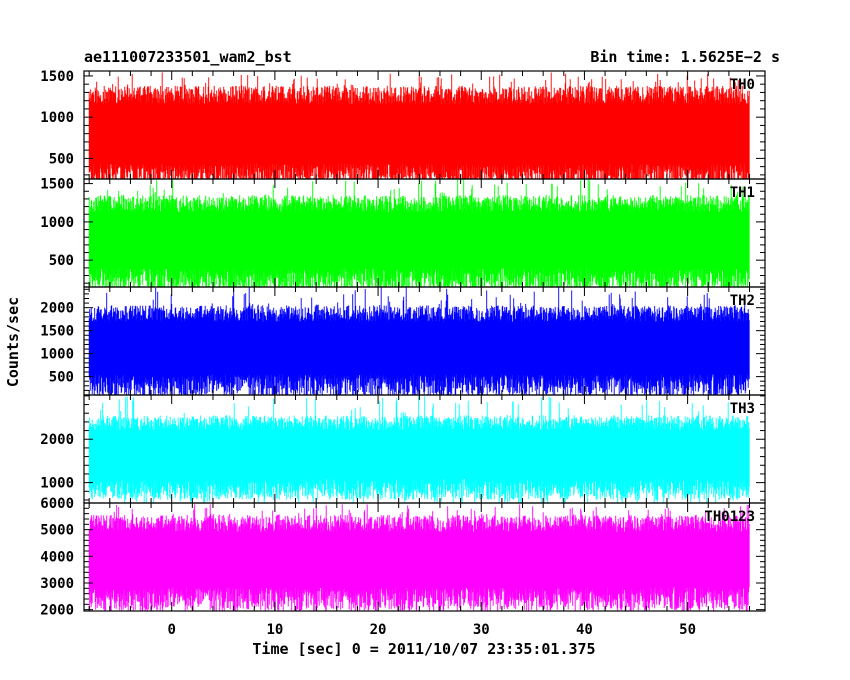  What do you see at coordinates (57, 531) in the screenshot?
I see `y-tick-label: 5000` at bounding box center [57, 531].